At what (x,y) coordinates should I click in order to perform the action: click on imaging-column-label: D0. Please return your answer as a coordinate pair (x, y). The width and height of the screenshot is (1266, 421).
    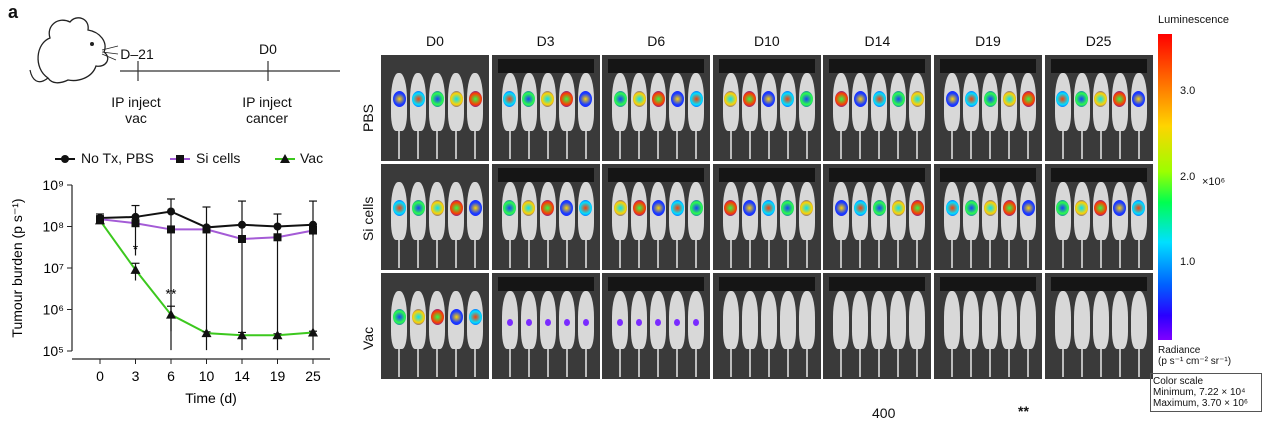
    Looking at the image, I should click on (435, 41).